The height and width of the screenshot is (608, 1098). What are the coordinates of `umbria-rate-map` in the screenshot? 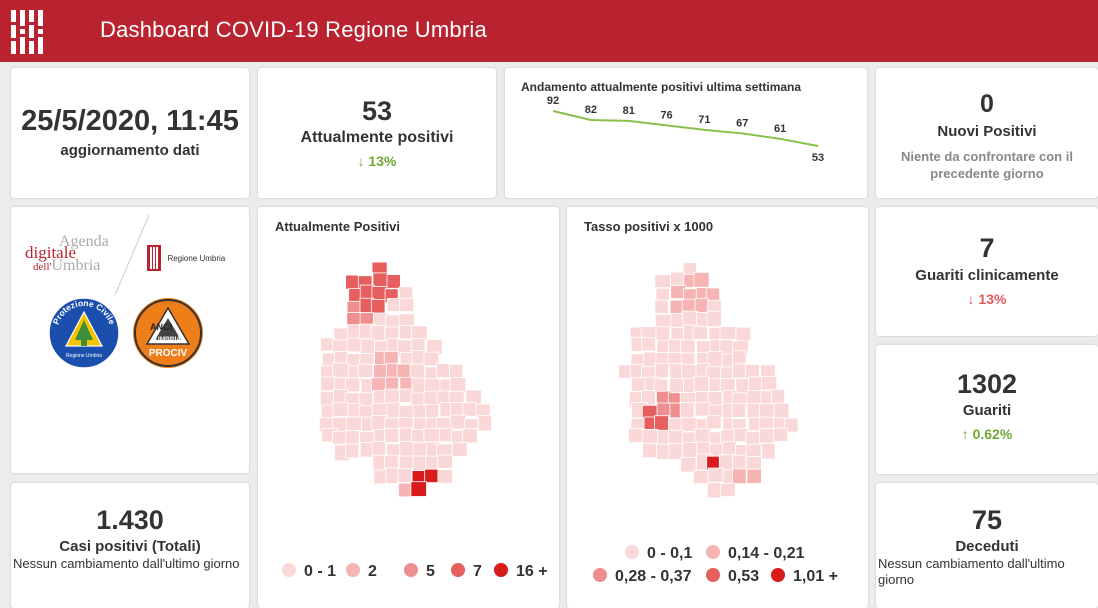 It's located at (717, 412).